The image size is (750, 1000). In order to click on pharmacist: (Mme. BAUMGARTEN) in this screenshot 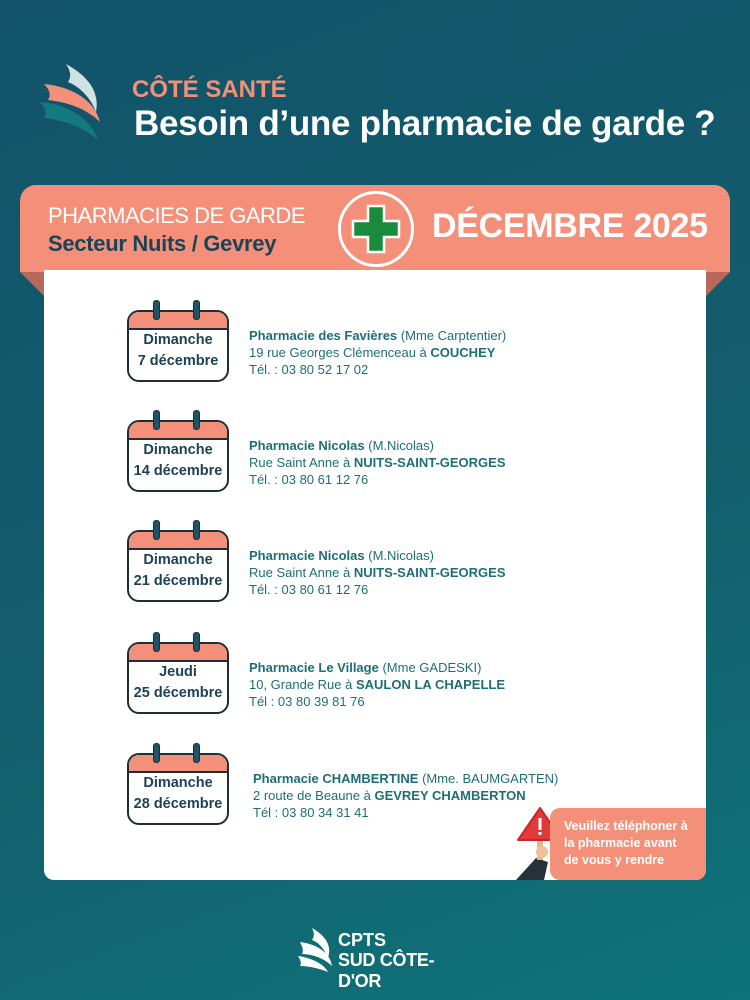, I will do `click(490, 778)`.